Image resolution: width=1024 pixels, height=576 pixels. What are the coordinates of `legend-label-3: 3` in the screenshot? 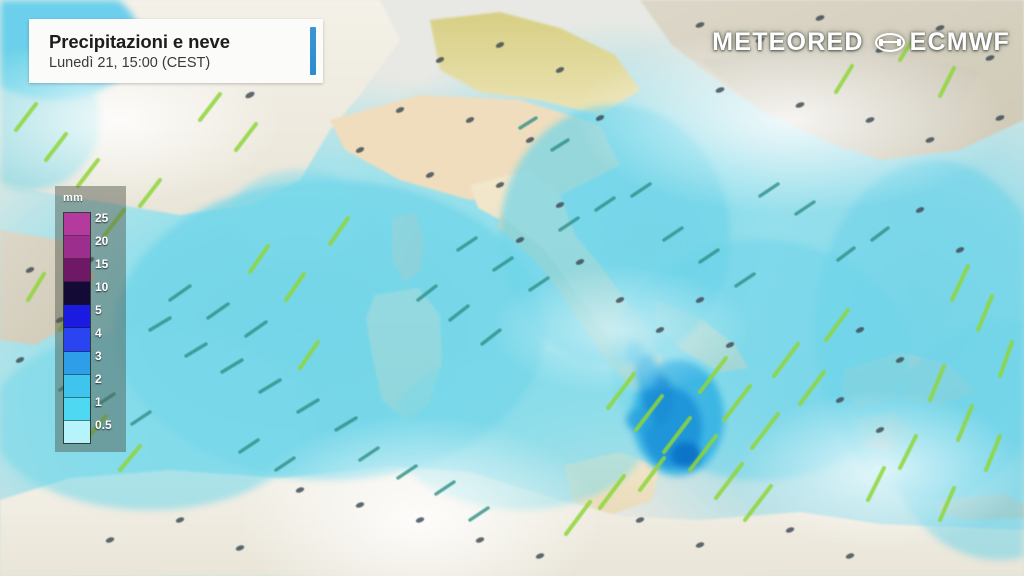 It's located at (98, 356).